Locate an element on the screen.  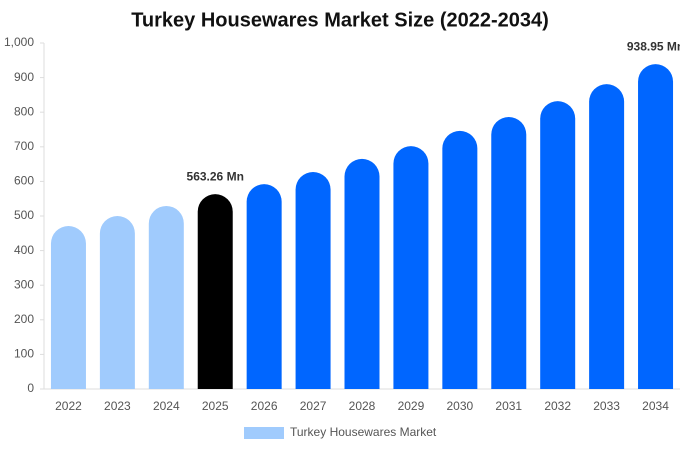
x-tick-label: 2022 is located at coordinates (68, 406).